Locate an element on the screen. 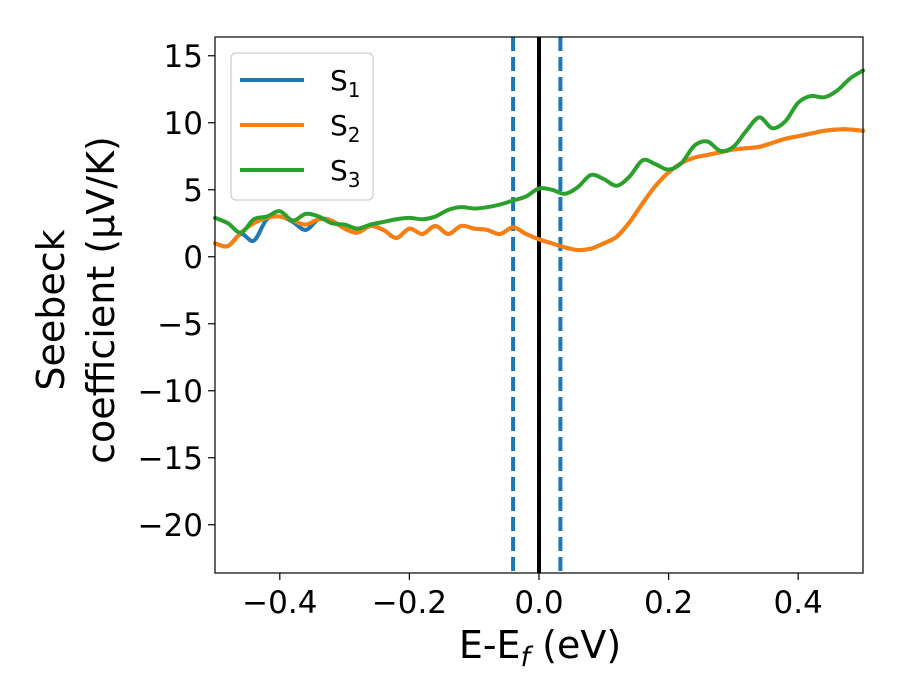 Image resolution: width=900 pixels, height=700 pixels. legend-items: S1 S2 S3 is located at coordinates (300, 128).